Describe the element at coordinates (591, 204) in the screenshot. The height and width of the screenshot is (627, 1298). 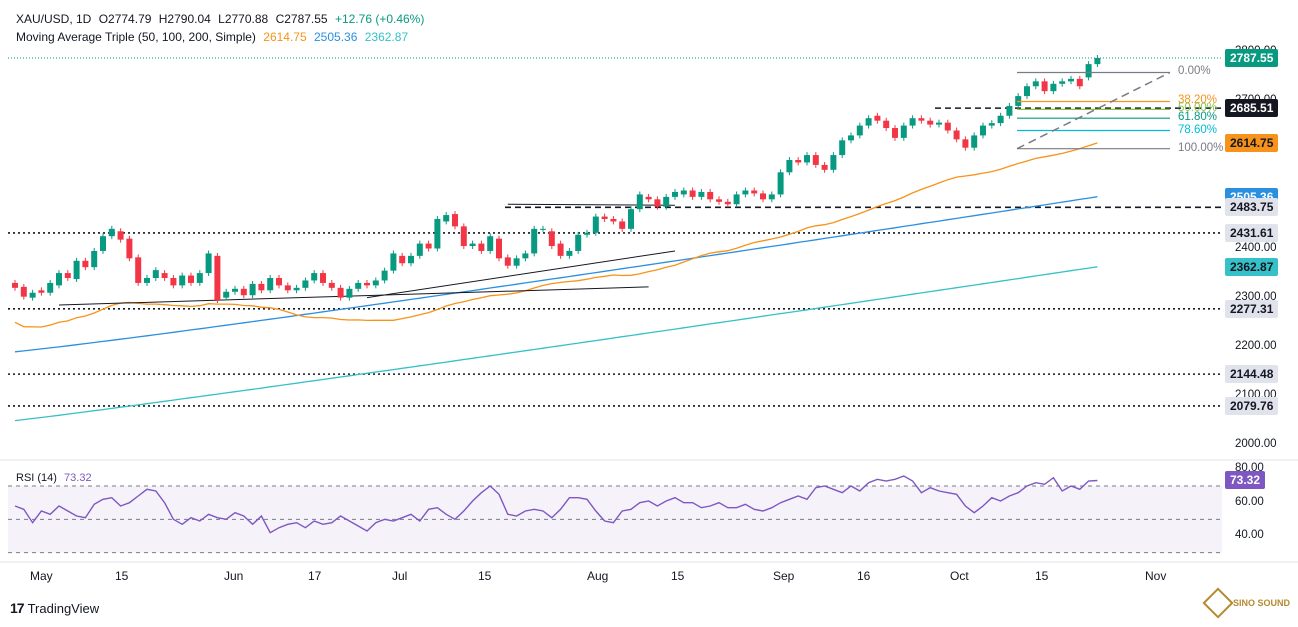
I see `trendline-top` at that location.